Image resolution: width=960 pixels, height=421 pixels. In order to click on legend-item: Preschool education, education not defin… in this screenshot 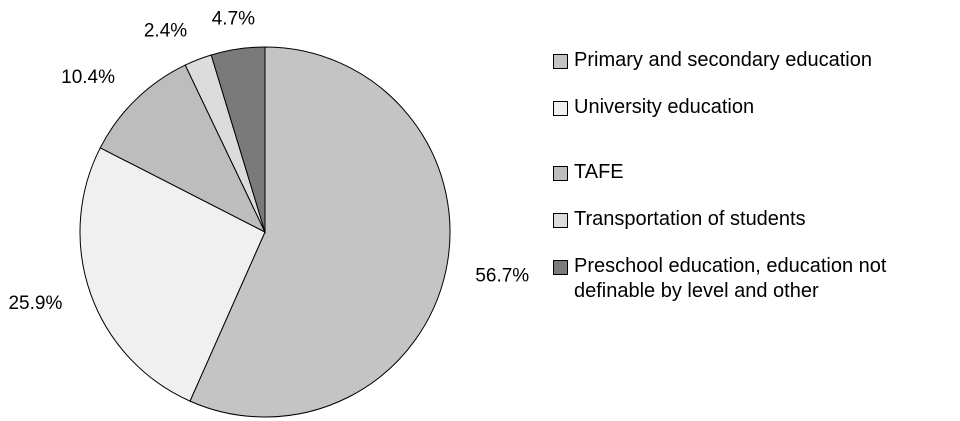, I will do `click(753, 279)`.